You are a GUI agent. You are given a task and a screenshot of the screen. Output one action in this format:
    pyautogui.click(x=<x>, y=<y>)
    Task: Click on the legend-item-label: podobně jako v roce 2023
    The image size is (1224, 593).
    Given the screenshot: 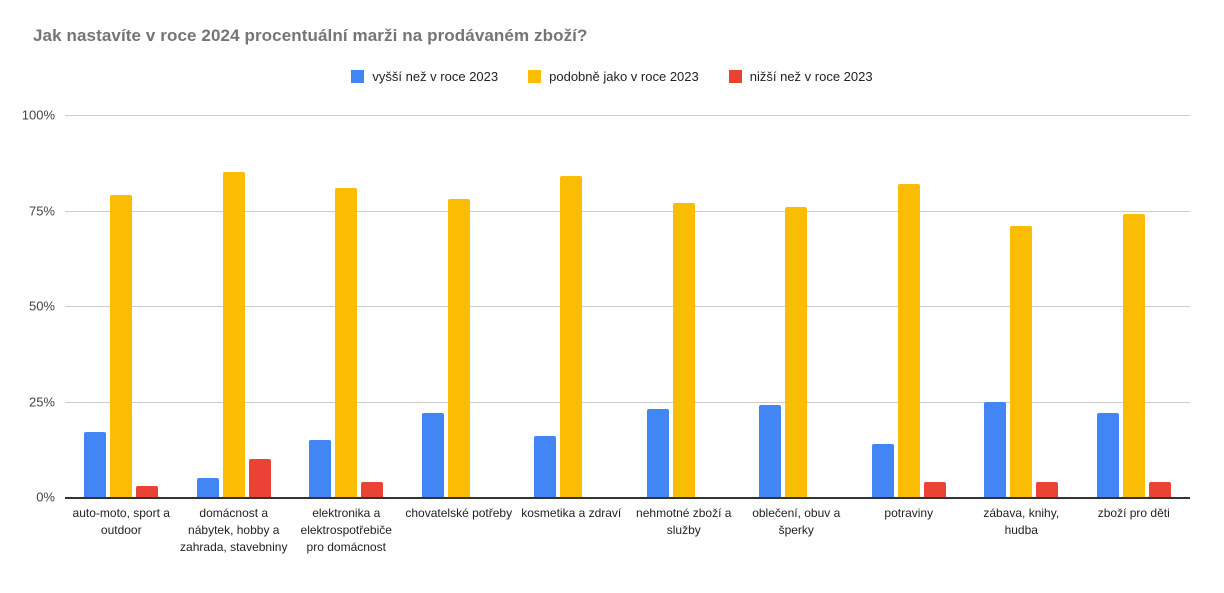 What is the action you would take?
    pyautogui.click(x=624, y=76)
    